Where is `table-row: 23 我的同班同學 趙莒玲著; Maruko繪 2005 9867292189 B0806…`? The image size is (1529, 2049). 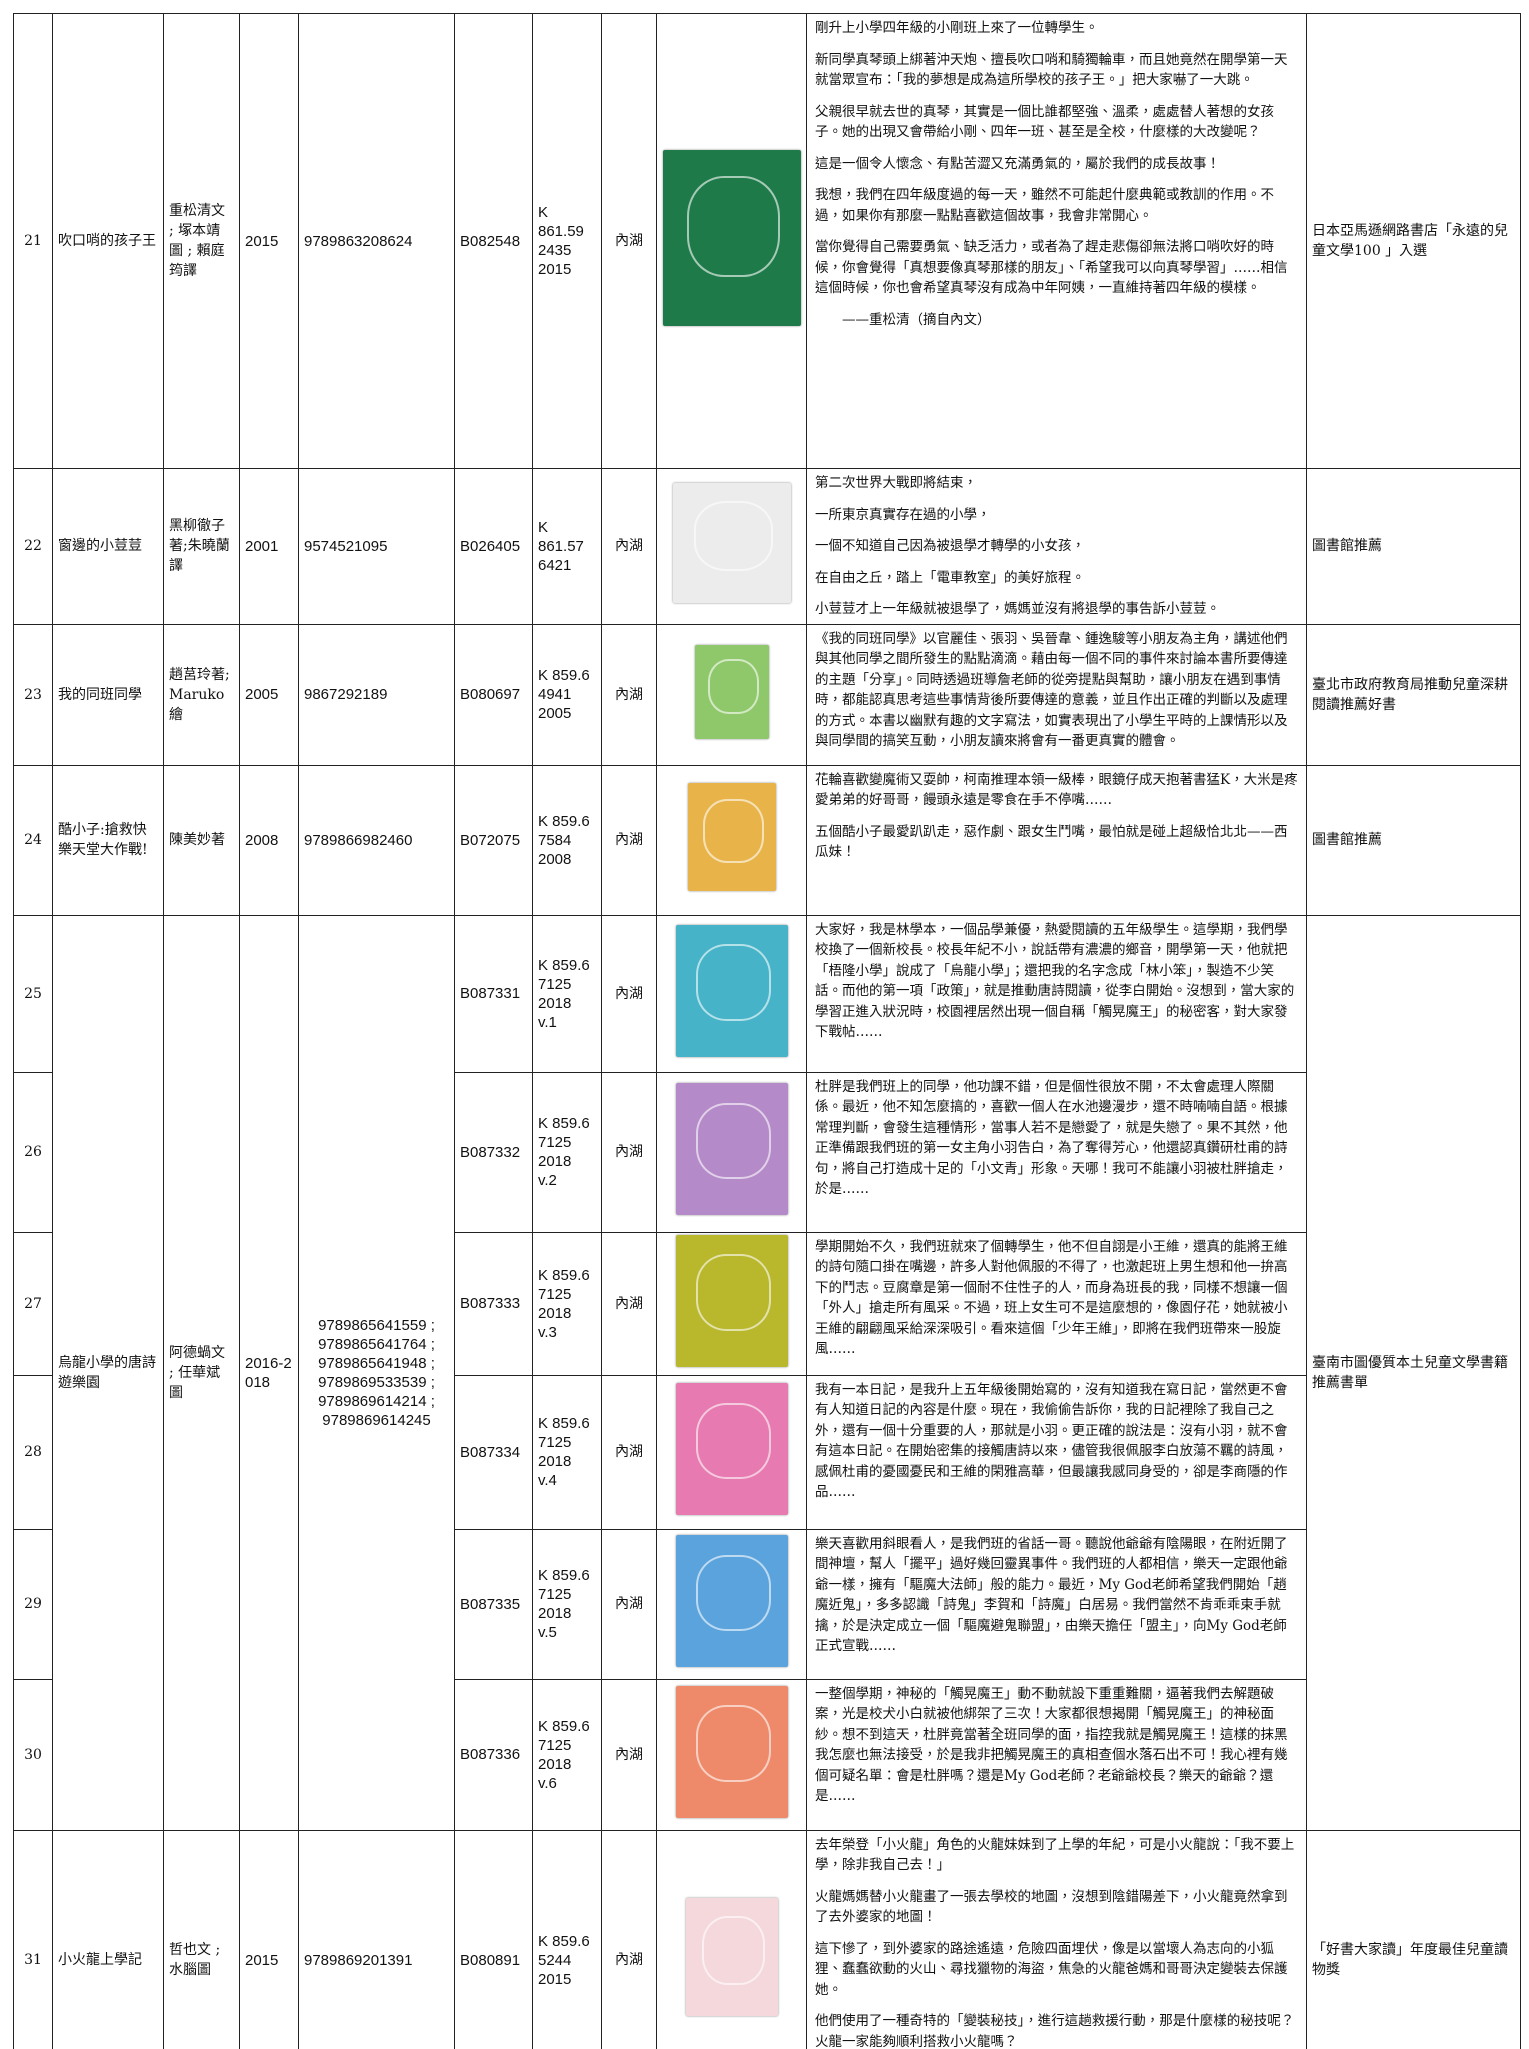
table-row: 23 我的同班同學 趙莒玲著; Maruko繪 2005 9867292189 B0806… is located at coordinates (767, 694).